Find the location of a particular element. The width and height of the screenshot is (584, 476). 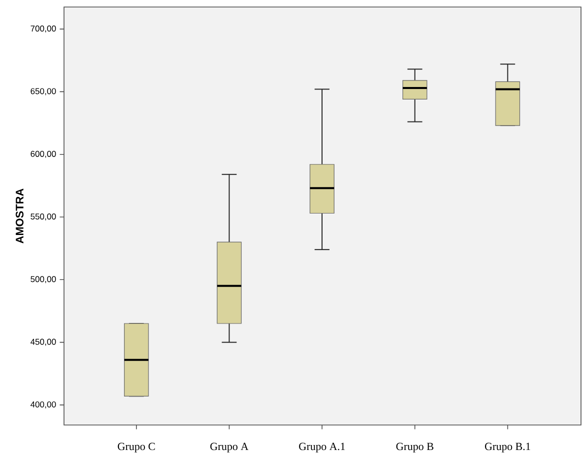

x-tick-label: Grupo B.1 is located at coordinates (507, 447).